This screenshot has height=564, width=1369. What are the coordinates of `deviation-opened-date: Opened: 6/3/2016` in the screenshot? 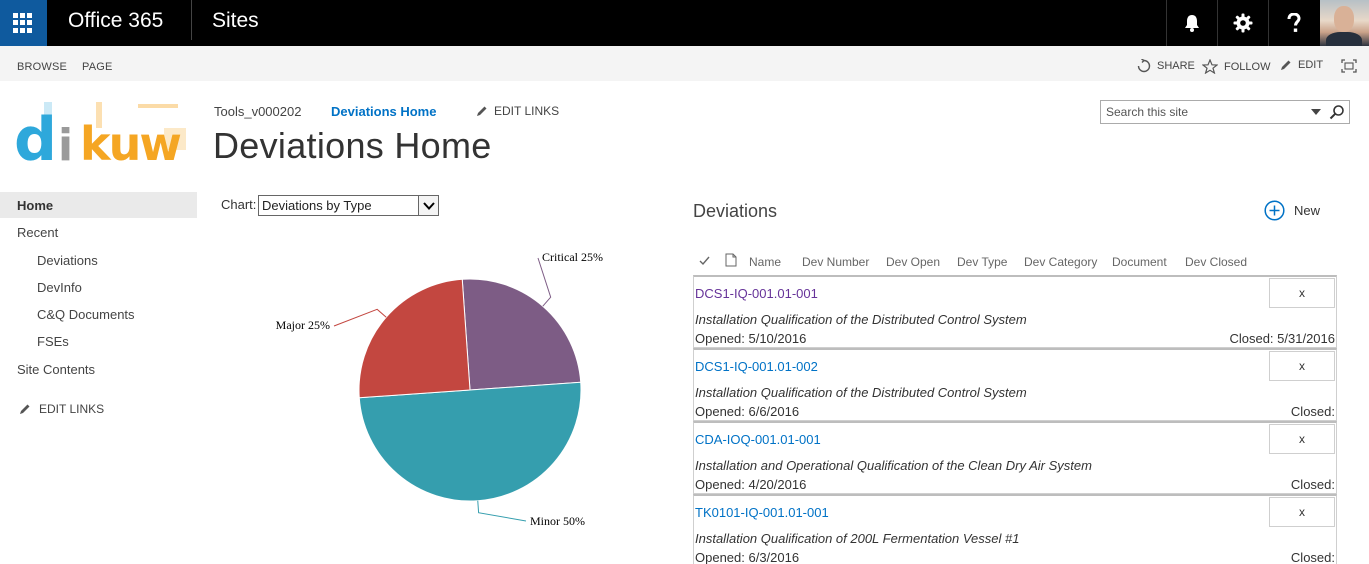 It's located at (747, 557).